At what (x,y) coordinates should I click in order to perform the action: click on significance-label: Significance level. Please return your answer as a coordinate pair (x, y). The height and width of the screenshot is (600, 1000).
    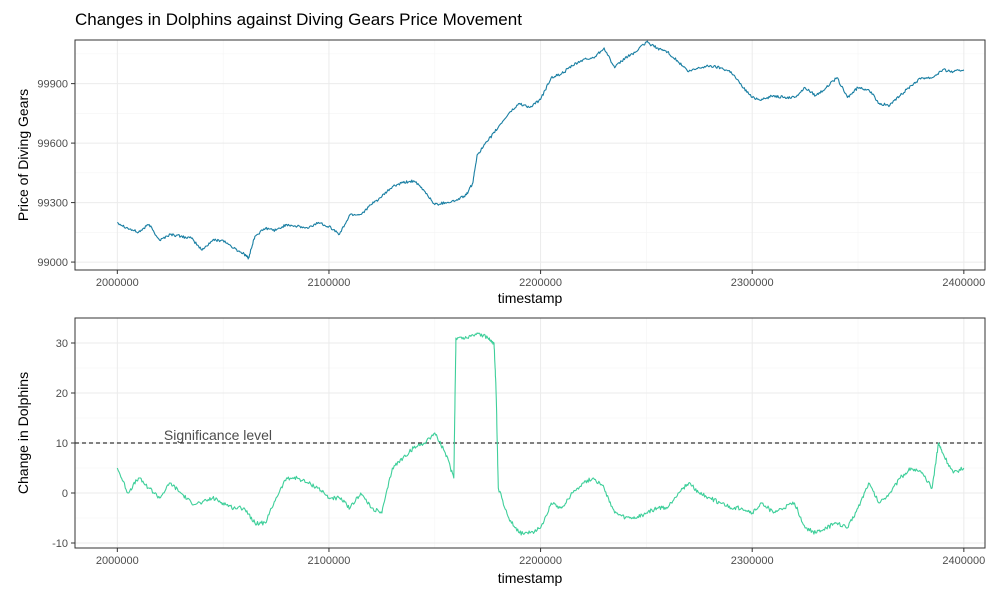
    Looking at the image, I should click on (218, 435).